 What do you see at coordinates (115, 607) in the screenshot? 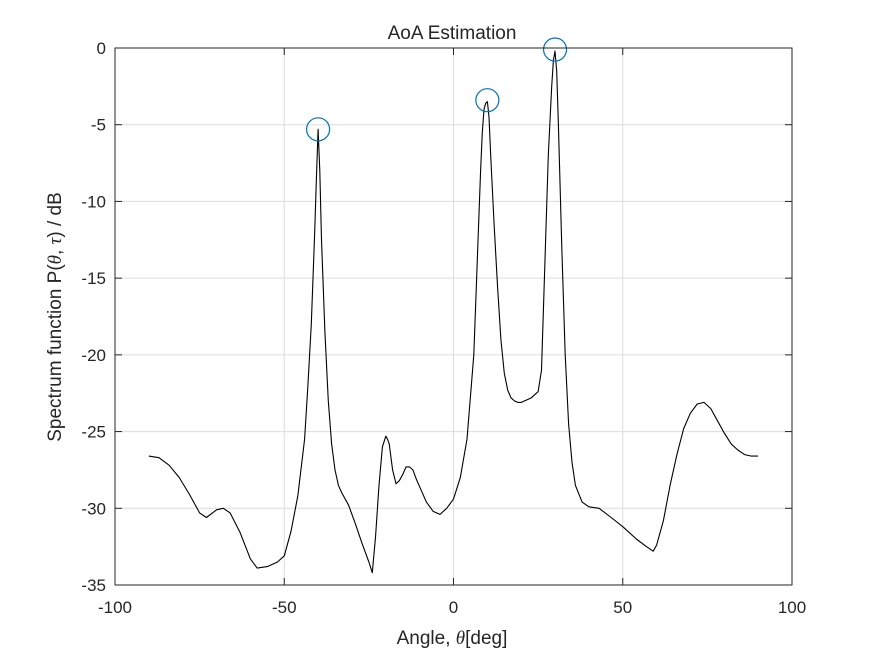
I see `x-tick-label: -100` at bounding box center [115, 607].